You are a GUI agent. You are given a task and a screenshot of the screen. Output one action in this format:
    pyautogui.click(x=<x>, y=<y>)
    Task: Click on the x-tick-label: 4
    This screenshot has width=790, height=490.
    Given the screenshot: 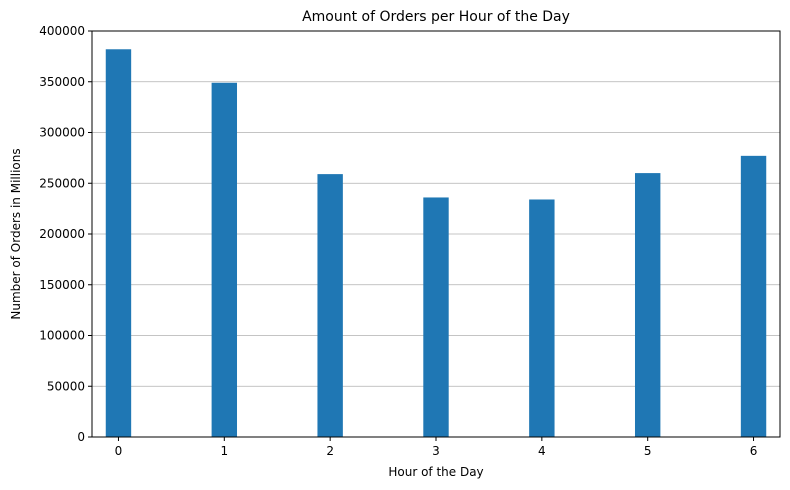 What is the action you would take?
    pyautogui.click(x=542, y=451)
    